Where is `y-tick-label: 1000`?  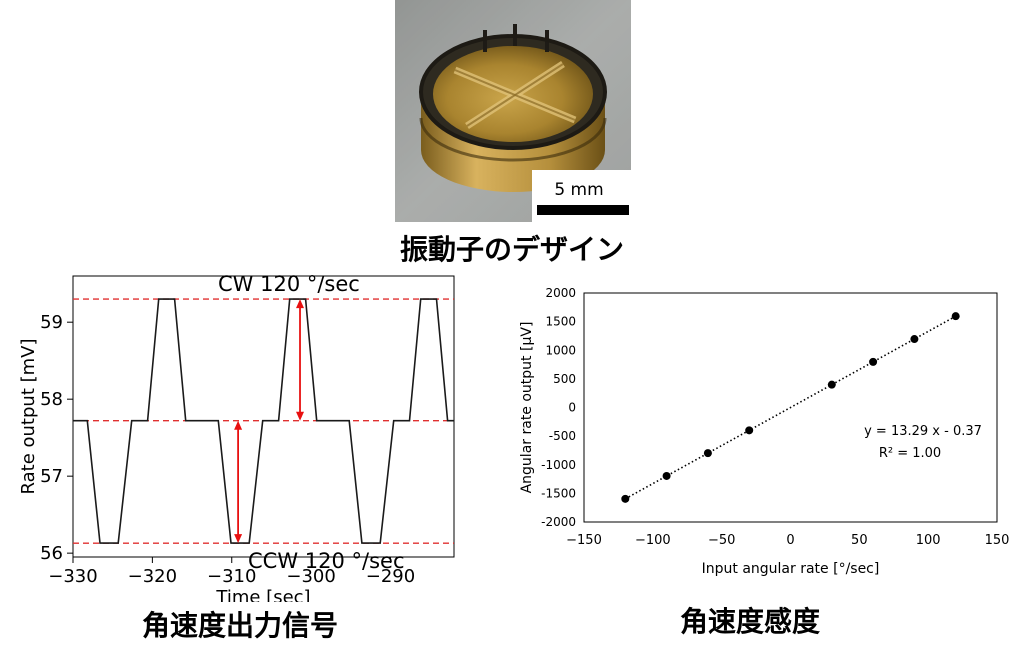
y-tick-label: 1000 is located at coordinates (560, 350).